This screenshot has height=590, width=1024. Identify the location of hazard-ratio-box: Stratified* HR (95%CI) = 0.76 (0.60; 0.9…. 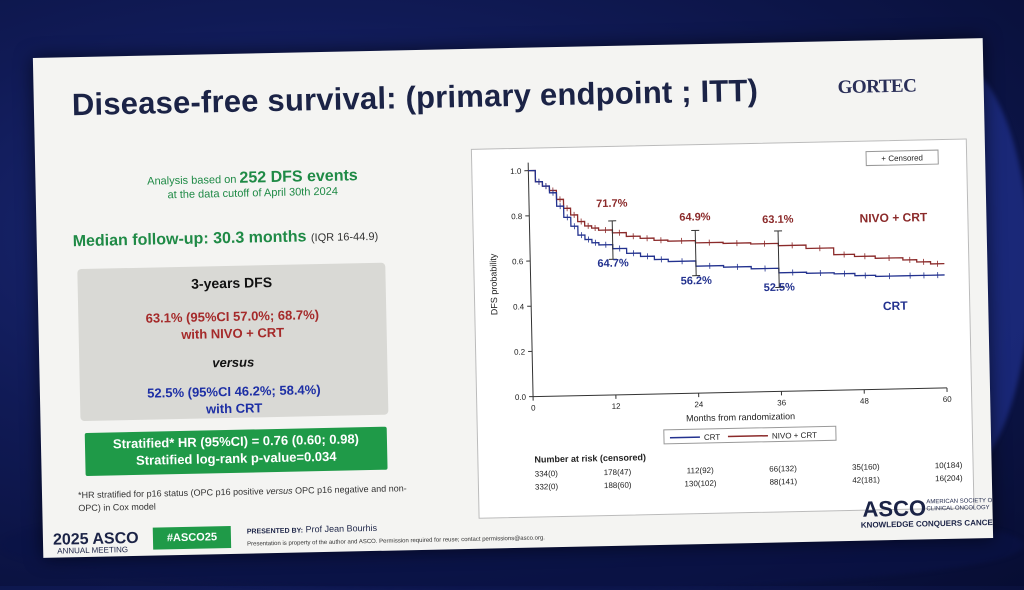
(236, 451).